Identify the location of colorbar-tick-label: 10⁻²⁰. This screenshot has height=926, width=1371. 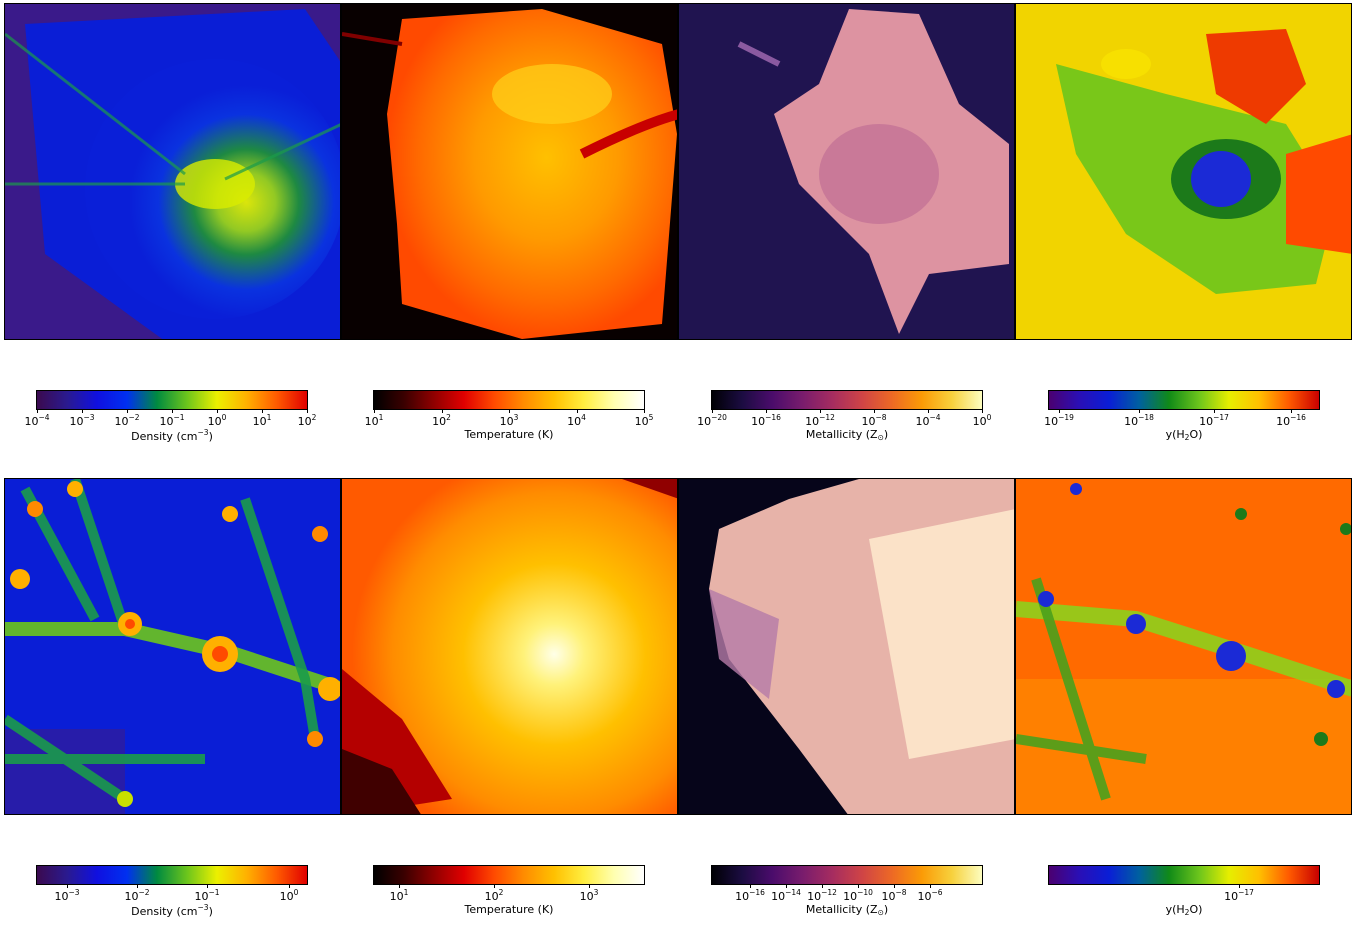
(712, 420).